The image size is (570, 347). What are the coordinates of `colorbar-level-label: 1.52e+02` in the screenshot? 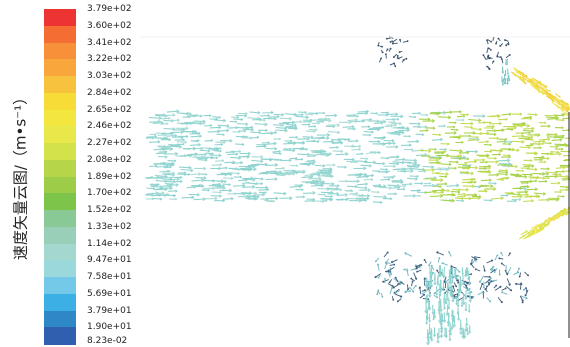 It's located at (109, 210).